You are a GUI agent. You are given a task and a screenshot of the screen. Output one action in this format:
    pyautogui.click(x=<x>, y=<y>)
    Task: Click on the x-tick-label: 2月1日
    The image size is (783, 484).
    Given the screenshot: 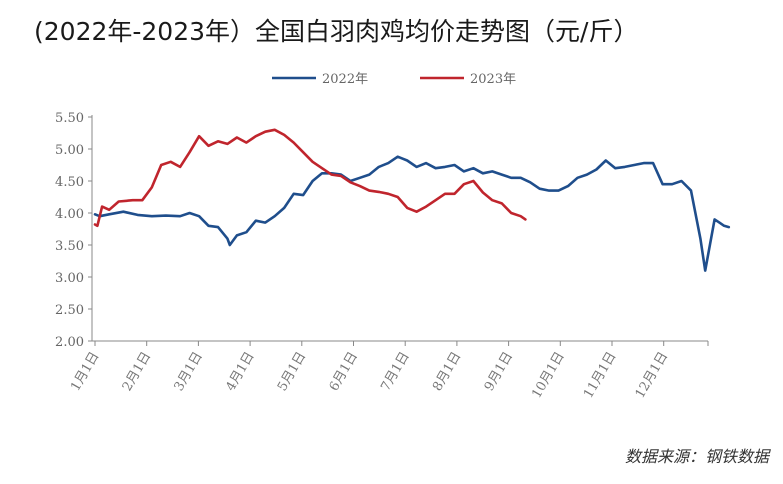 What is the action you would take?
    pyautogui.click(x=137, y=372)
    